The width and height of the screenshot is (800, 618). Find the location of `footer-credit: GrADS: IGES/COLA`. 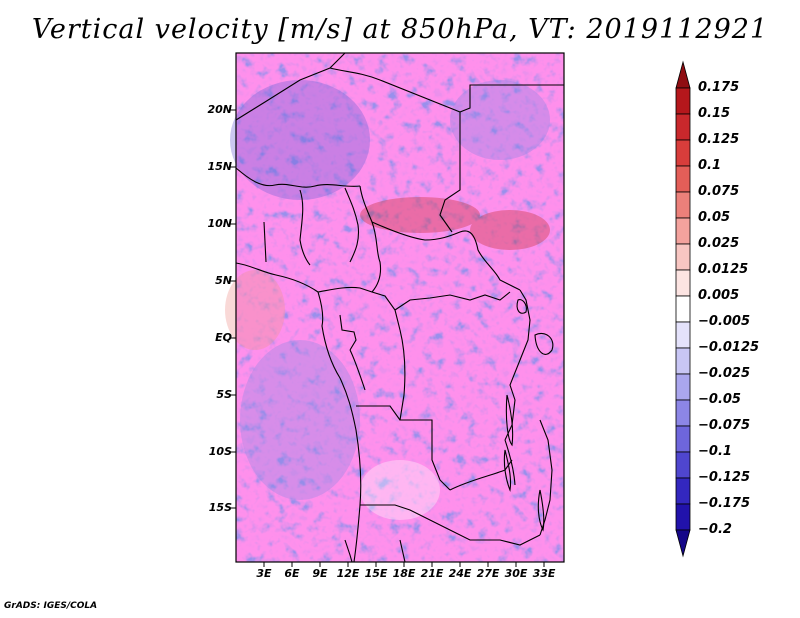

footer-credit: GrADS: IGES/COLA is located at coordinates (51, 606).